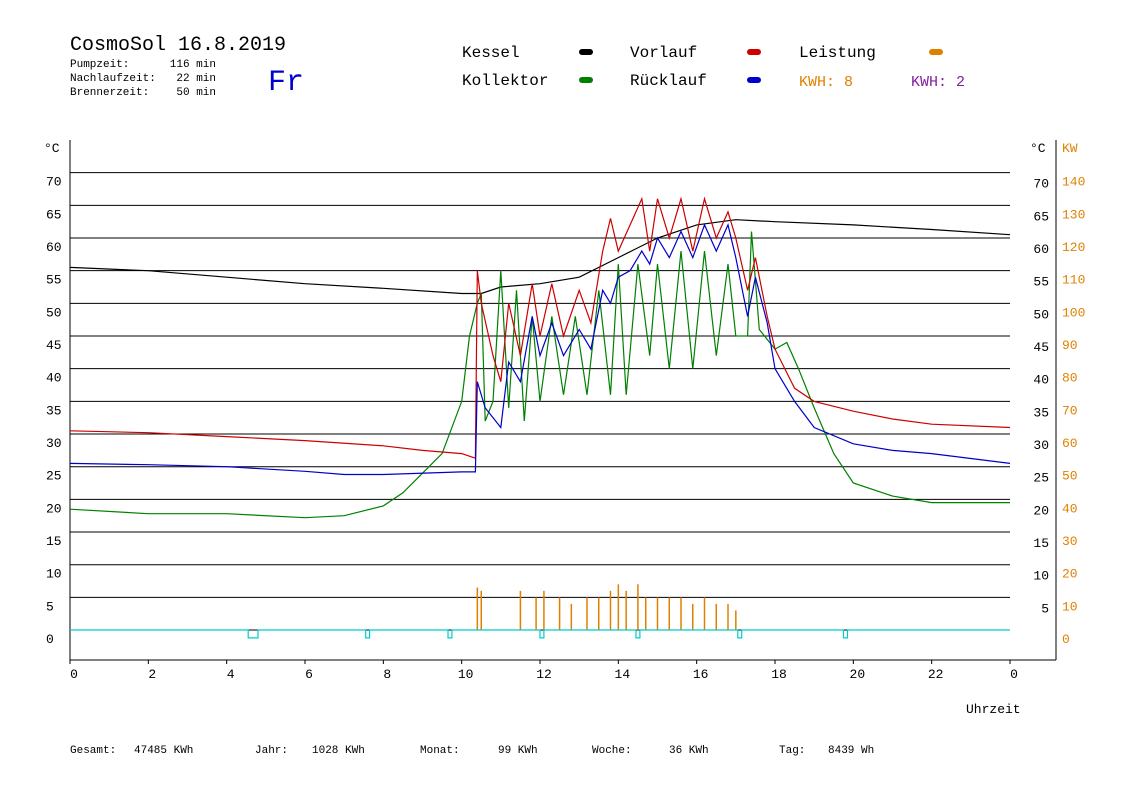 Image resolution: width=1148 pixels, height=812 pixels. Describe the element at coordinates (54, 410) in the screenshot. I see `y-tick-label: 35` at that location.